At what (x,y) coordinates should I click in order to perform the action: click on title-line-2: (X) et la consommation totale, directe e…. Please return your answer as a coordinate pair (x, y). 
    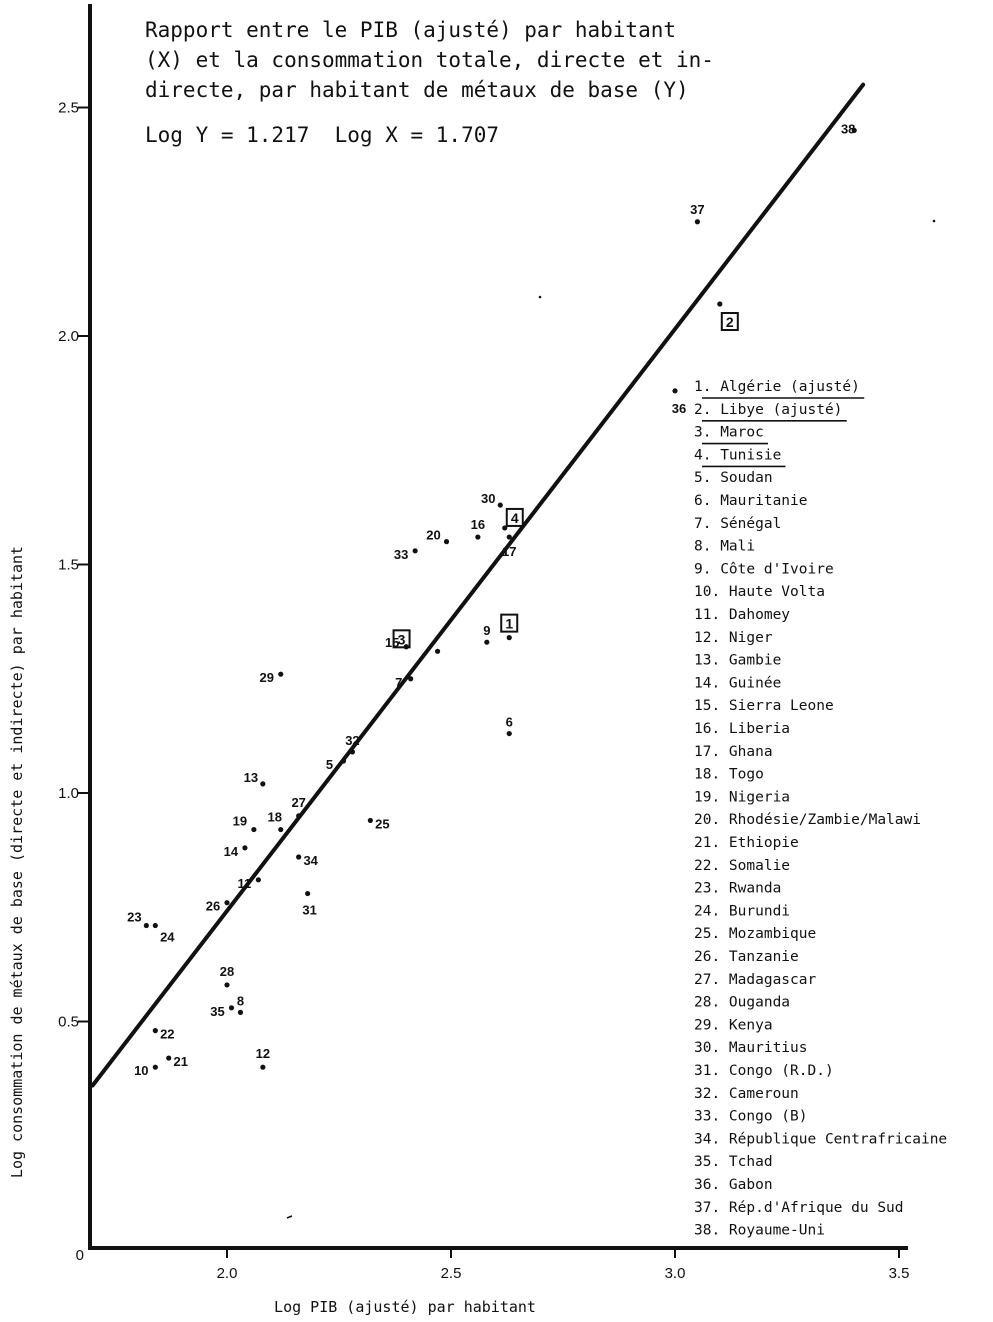
    Looking at the image, I should click on (429, 60).